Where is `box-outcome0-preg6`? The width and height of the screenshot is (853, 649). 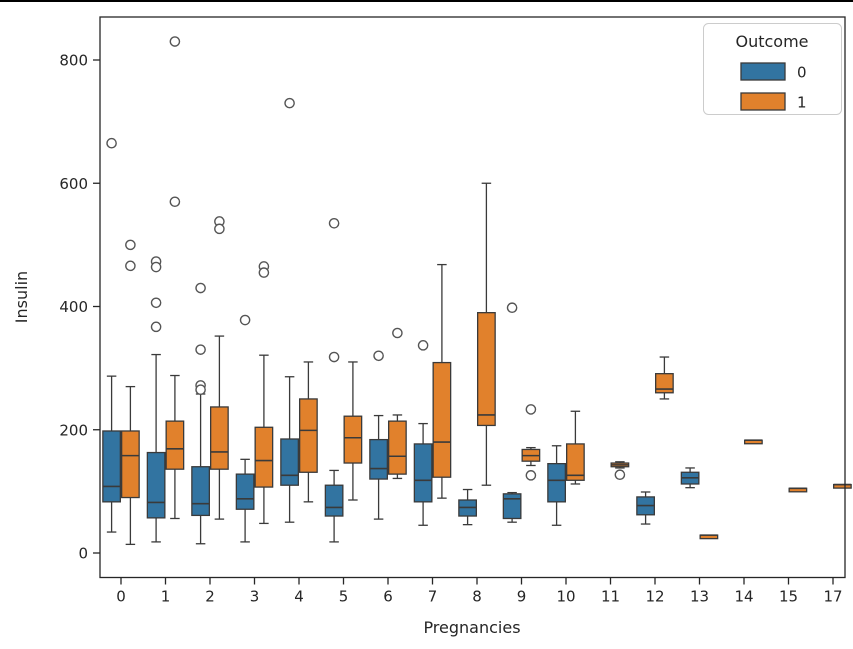 box-outcome0-preg6 is located at coordinates (379, 459).